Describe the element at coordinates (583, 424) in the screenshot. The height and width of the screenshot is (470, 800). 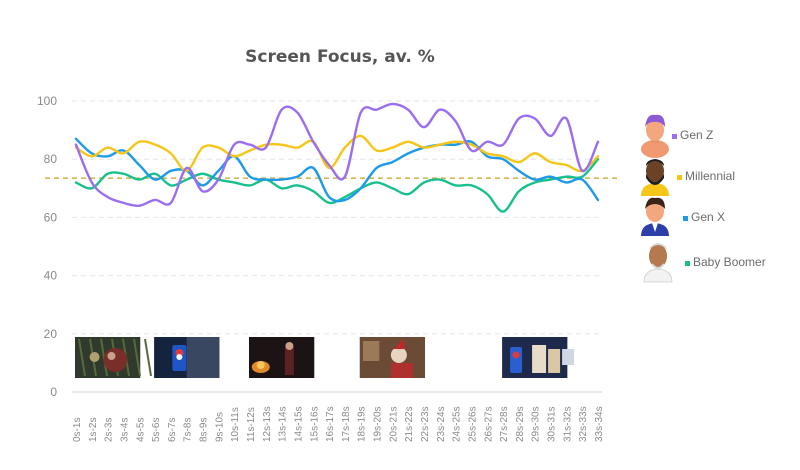
I see `x-tick-label-32s-33s: 32s-33s` at that location.